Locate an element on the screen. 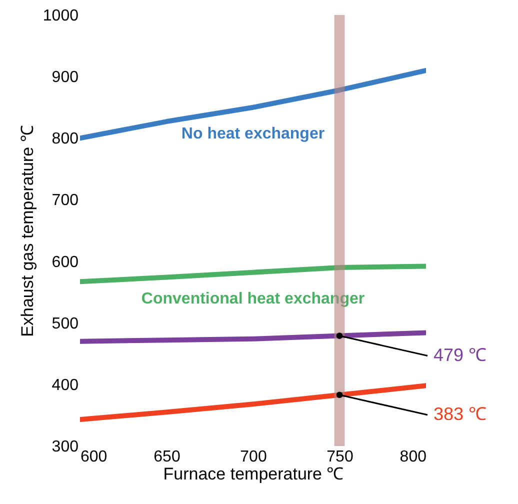 The image size is (518, 504). y-tick-label: 1000 is located at coordinates (60, 16).